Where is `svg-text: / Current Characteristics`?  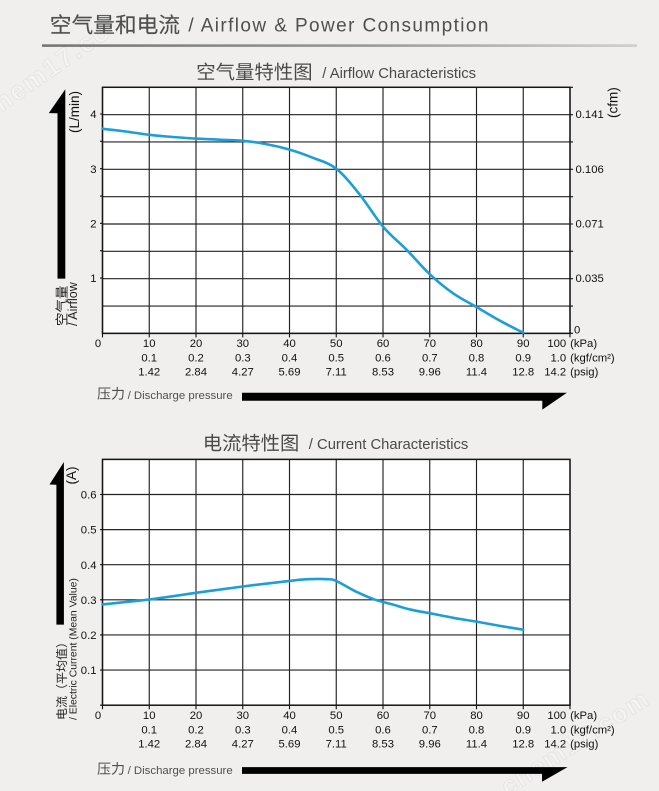
svg-text: / Current Characteristics is located at coordinates (389, 445).